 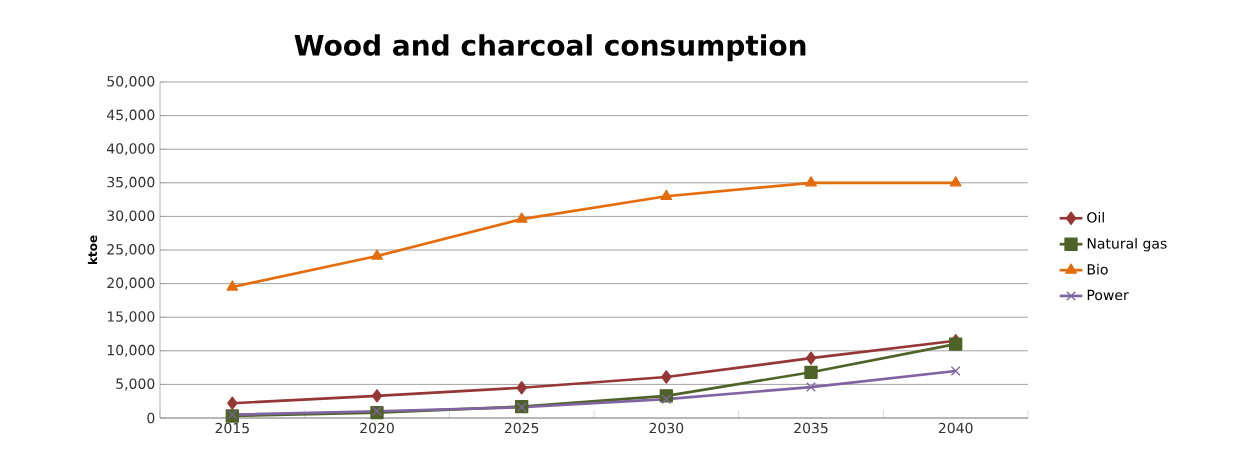 What do you see at coordinates (131, 250) in the screenshot?
I see `y-tick-label: 25,000` at bounding box center [131, 250].